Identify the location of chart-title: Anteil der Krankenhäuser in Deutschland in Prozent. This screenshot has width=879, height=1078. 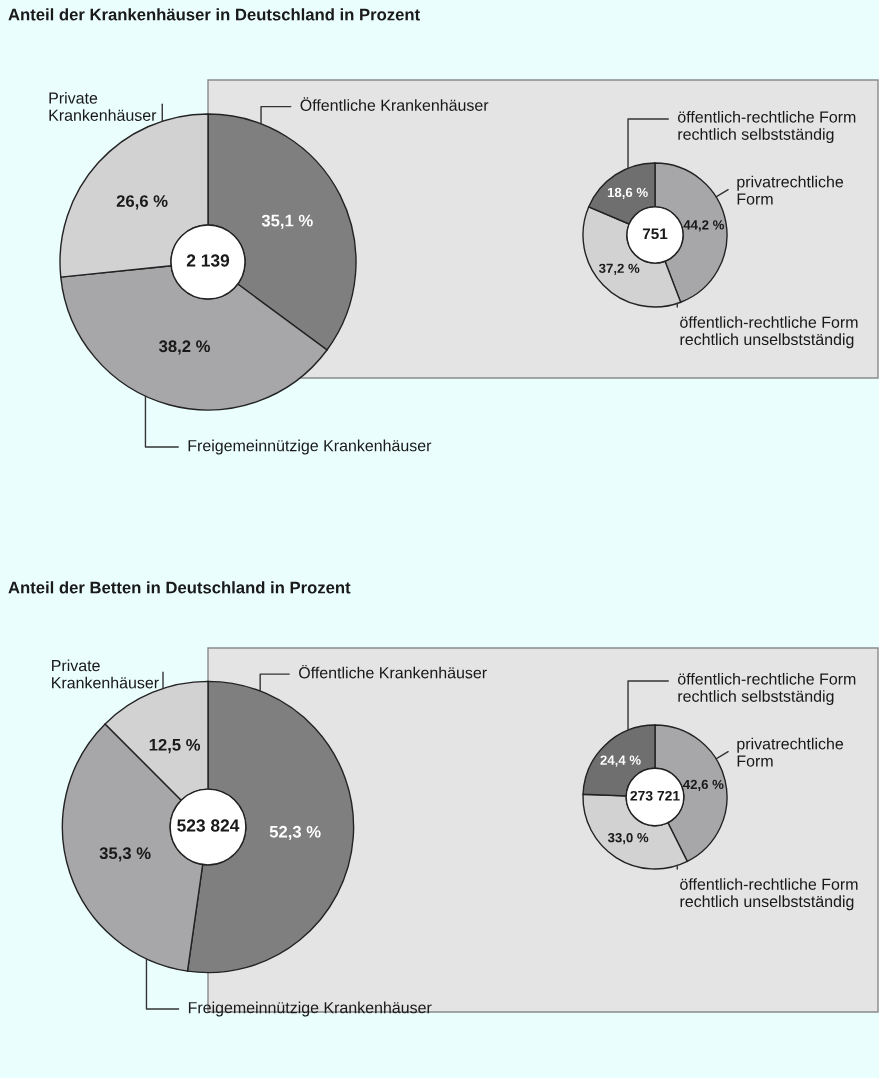
(214, 14).